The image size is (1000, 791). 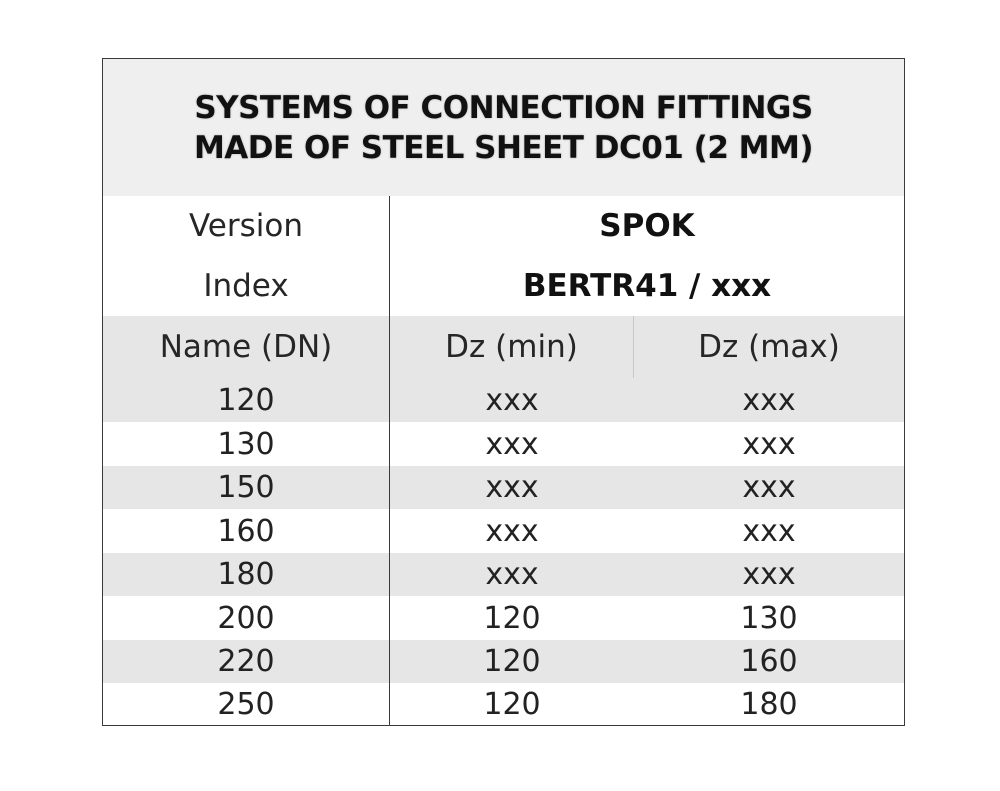 I want to click on column-header-dz-max: Dz (max), so click(x=769, y=347).